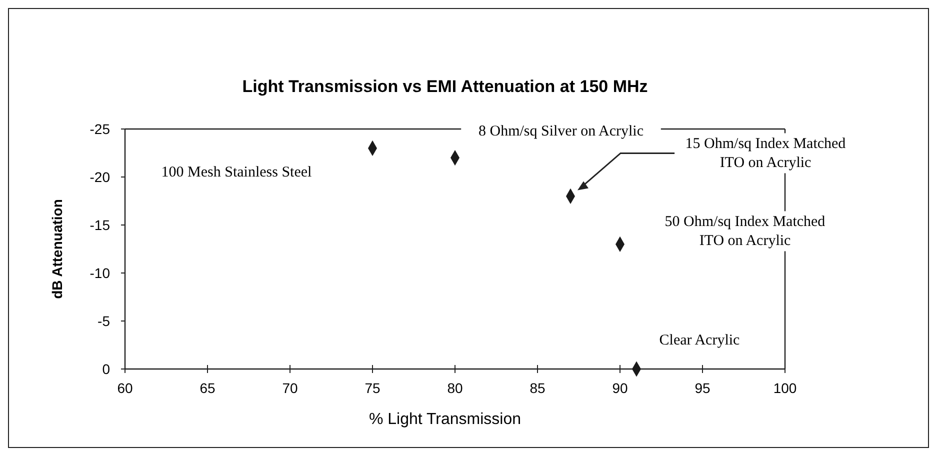 The width and height of the screenshot is (937, 455). What do you see at coordinates (100, 225) in the screenshot?
I see `y-tick-label: -15` at bounding box center [100, 225].